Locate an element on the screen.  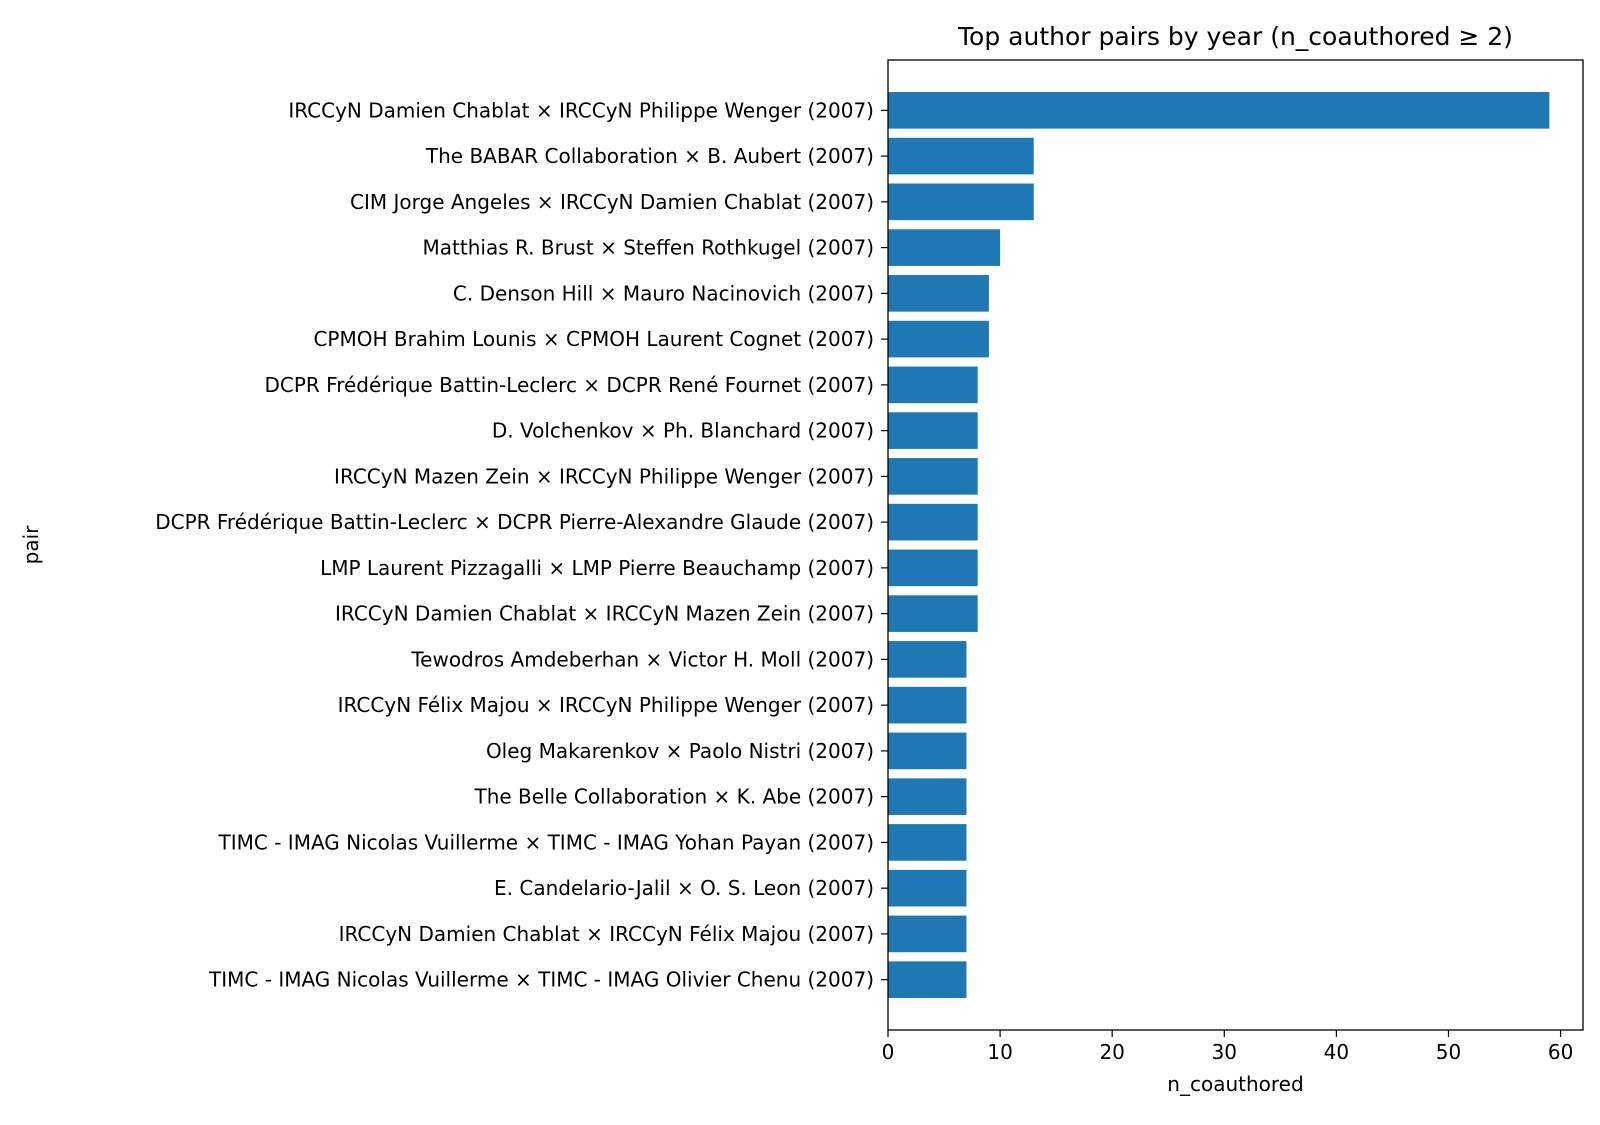
x-tick-label: 40 is located at coordinates (1336, 1052).